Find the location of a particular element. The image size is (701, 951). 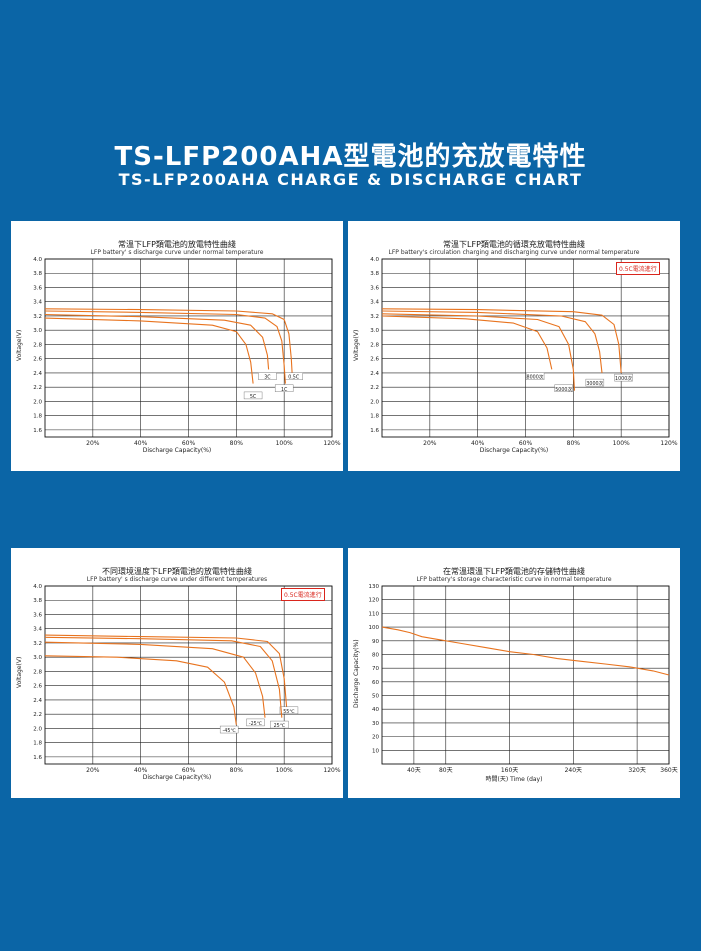

y-tick-label: 120 is located at coordinates (374, 601).